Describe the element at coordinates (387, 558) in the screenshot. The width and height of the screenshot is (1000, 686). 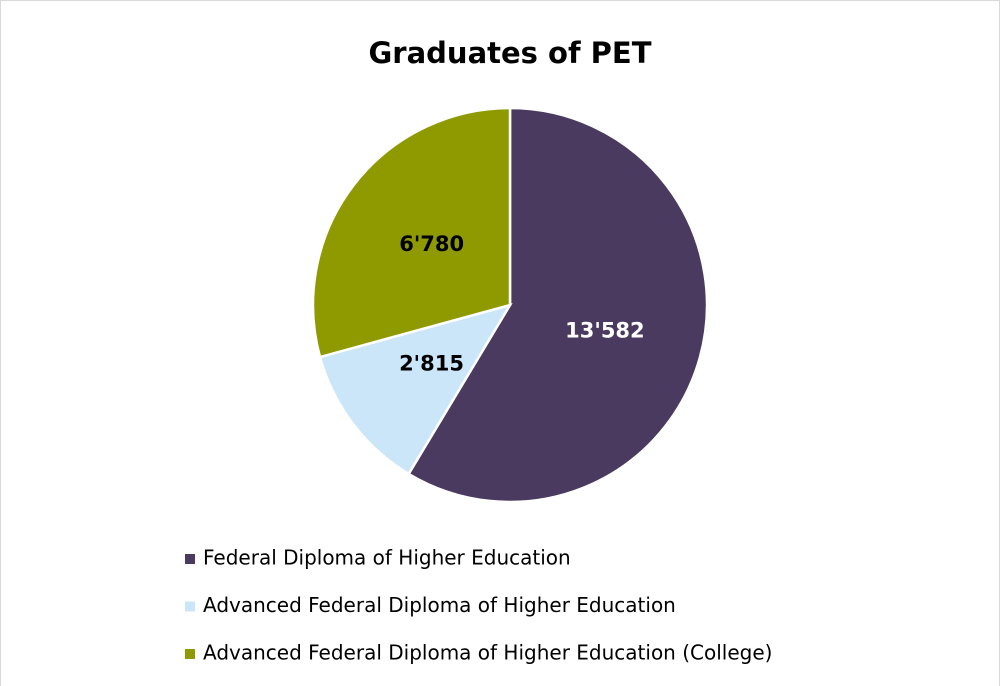
I see `legend-label: Federal Diploma of Higher Education` at that location.